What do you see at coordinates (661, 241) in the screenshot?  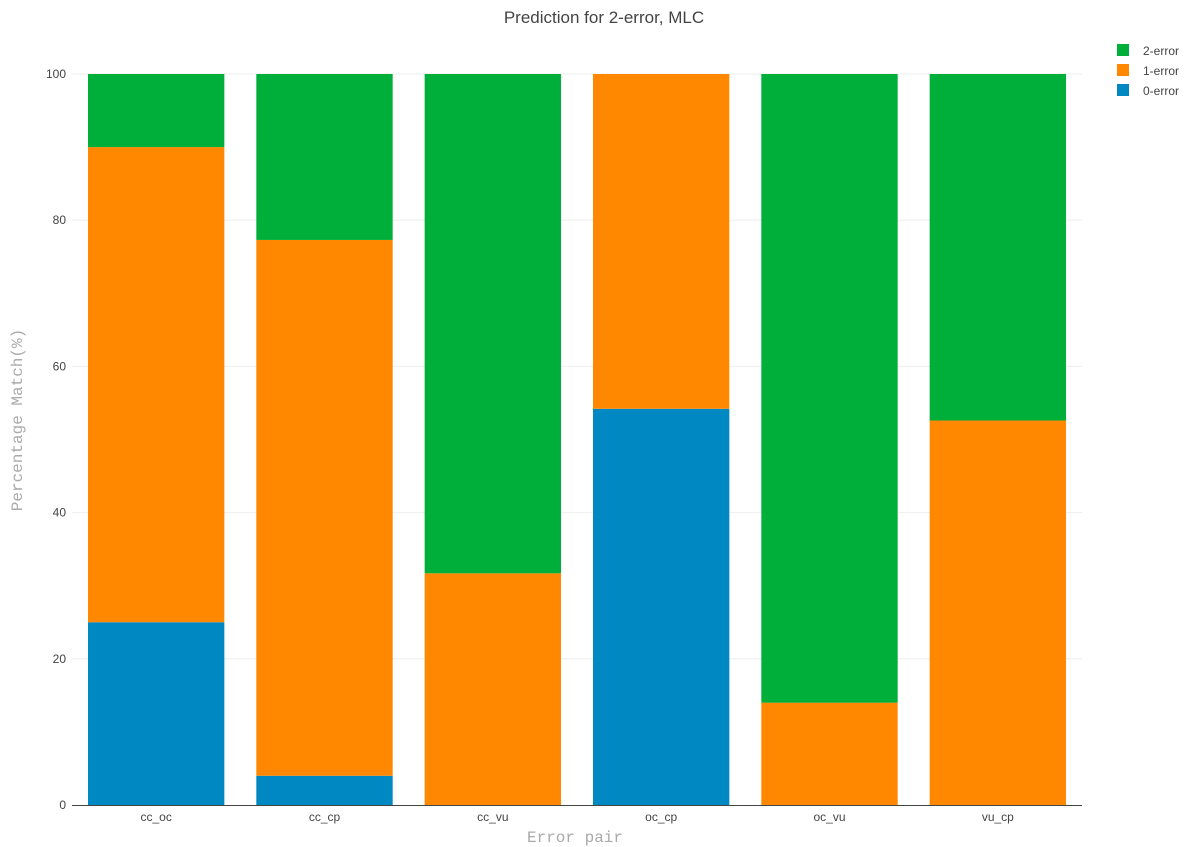 I see `bar-oc_cp-1-error` at bounding box center [661, 241].